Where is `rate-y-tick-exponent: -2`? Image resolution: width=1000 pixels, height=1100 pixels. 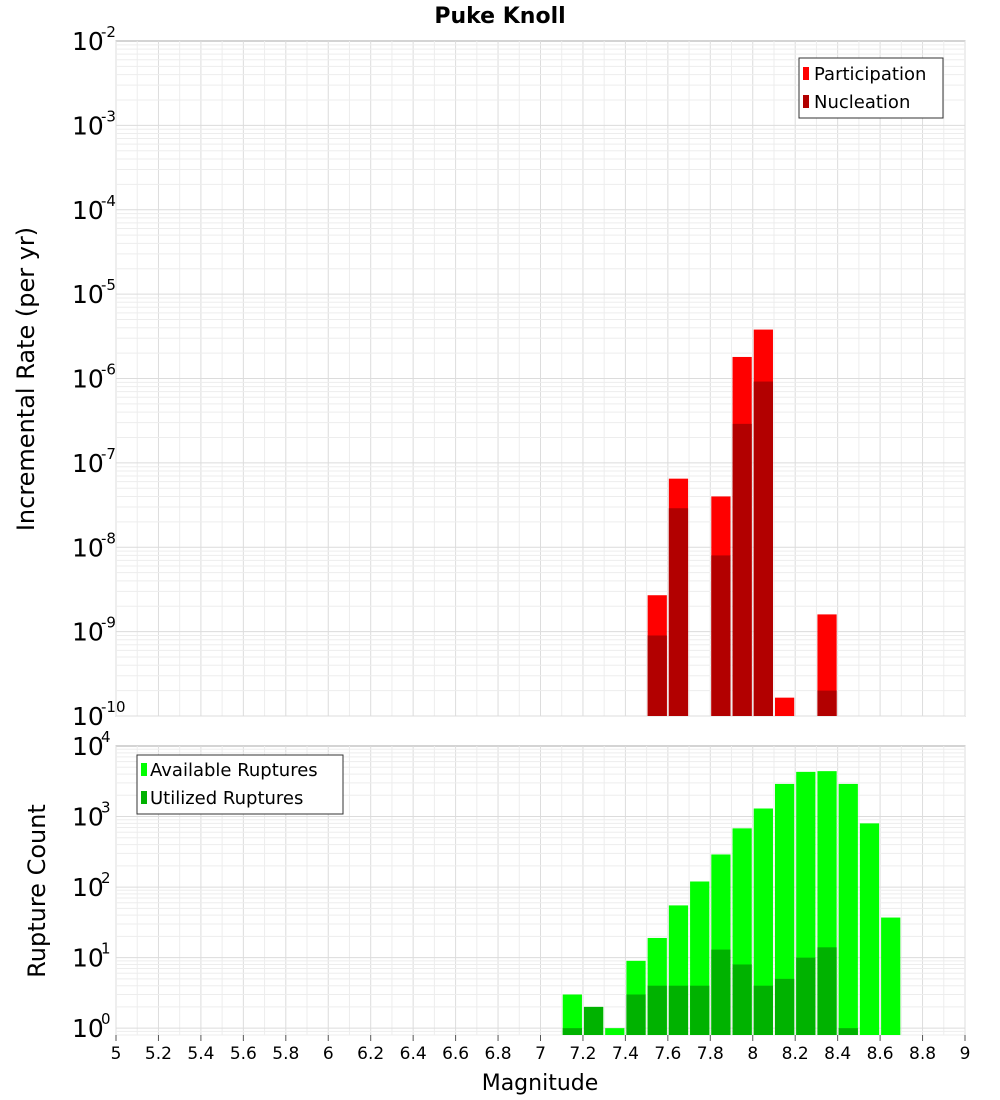 rate-y-tick-exponent: -2 is located at coordinates (108, 32).